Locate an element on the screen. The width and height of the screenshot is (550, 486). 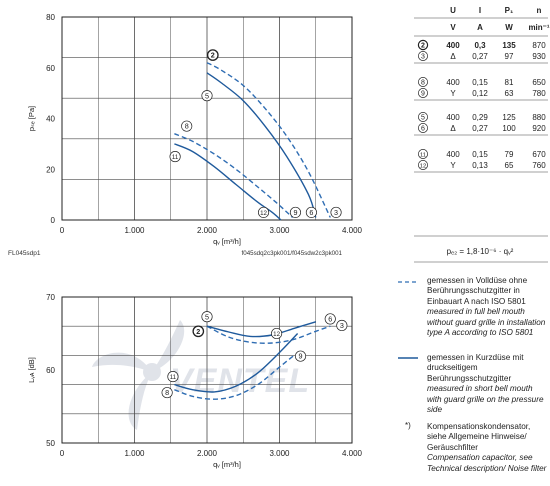
y-tick-label: 50 is located at coordinates (50, 443).